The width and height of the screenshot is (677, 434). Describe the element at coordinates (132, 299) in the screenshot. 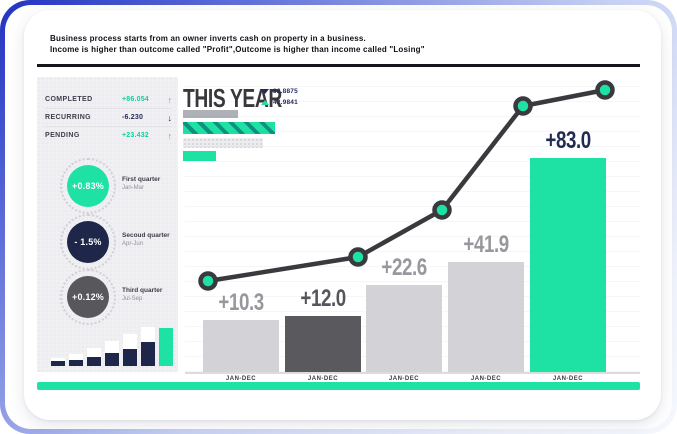

I see `quarter-range: Jul-Sep` at that location.